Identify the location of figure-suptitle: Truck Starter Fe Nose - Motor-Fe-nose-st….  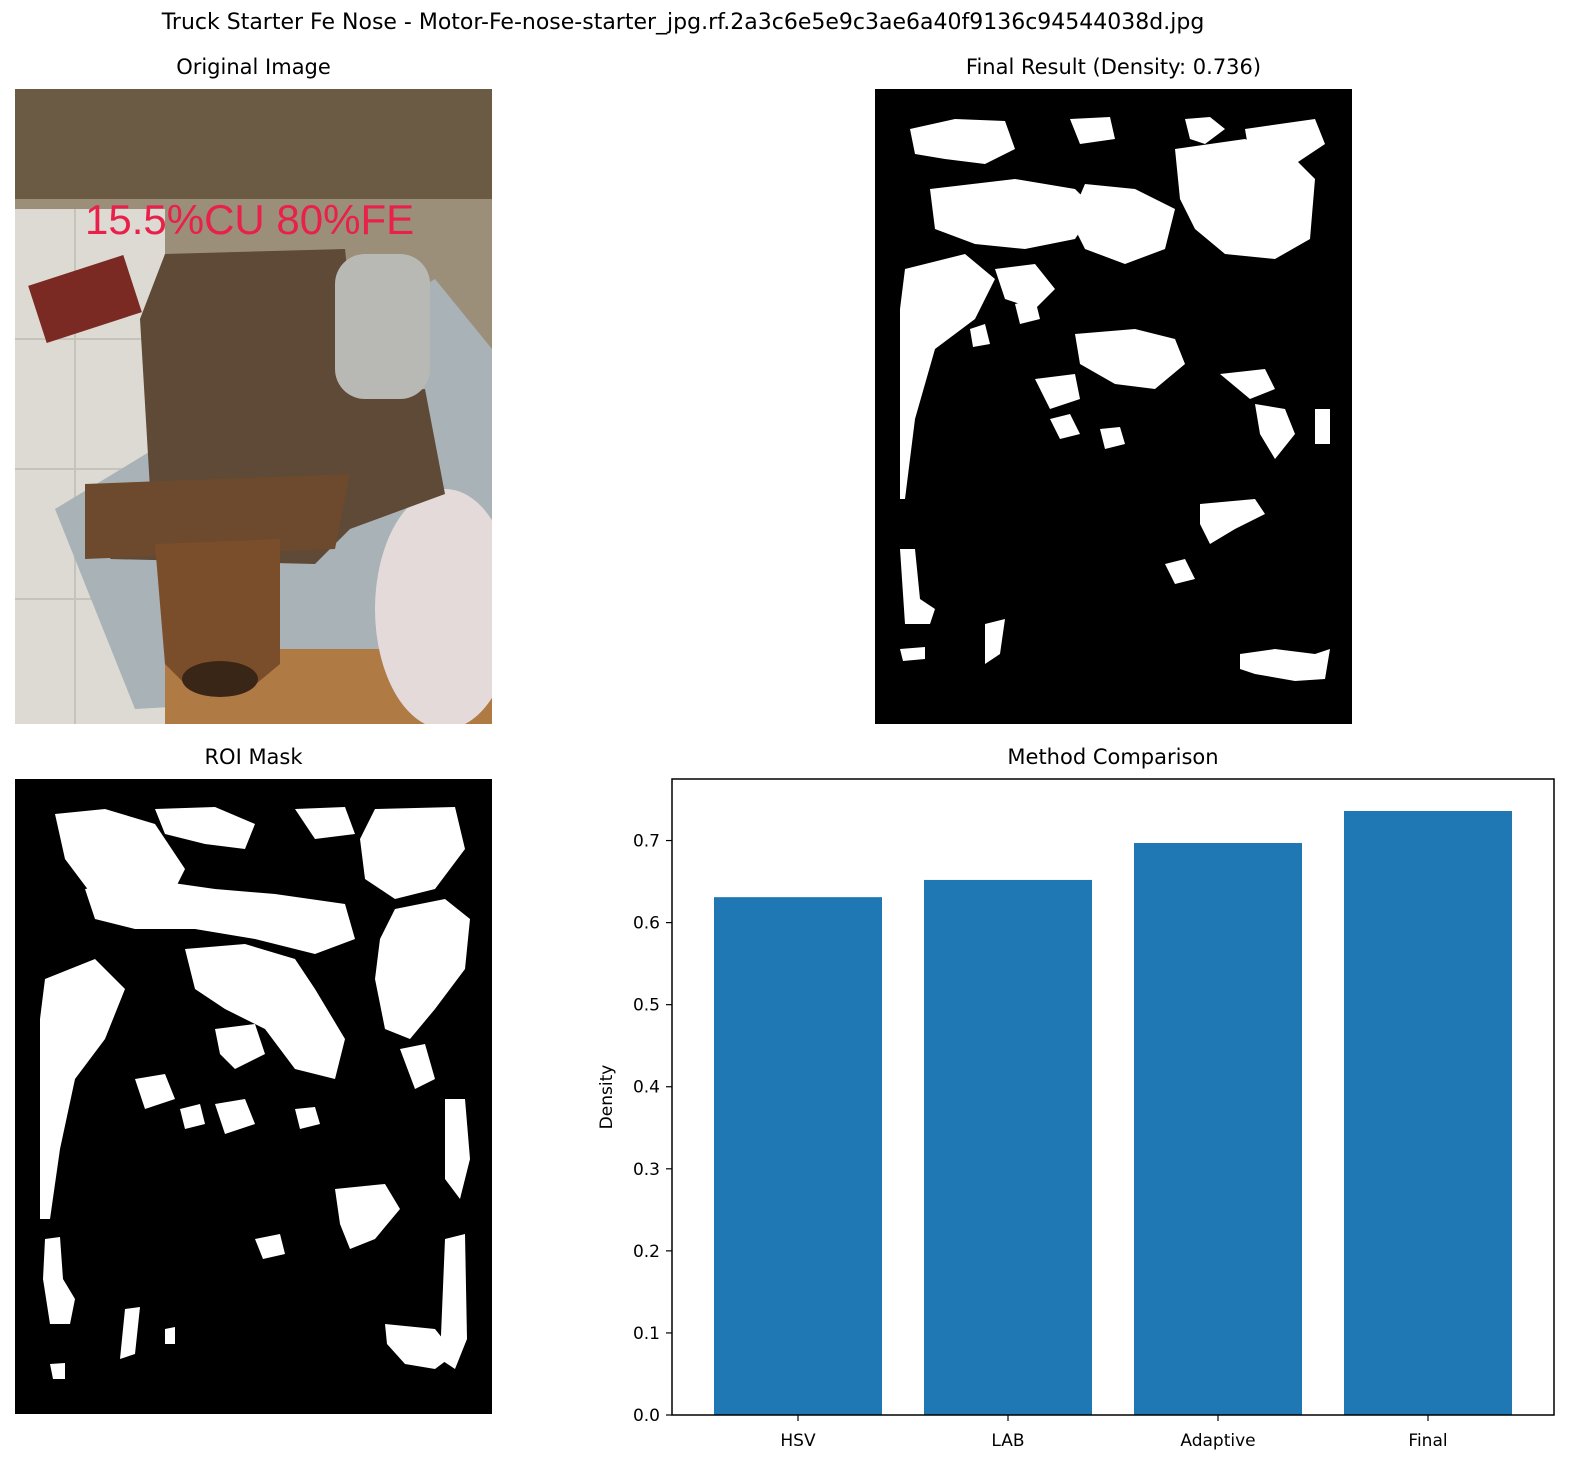
(683, 22).